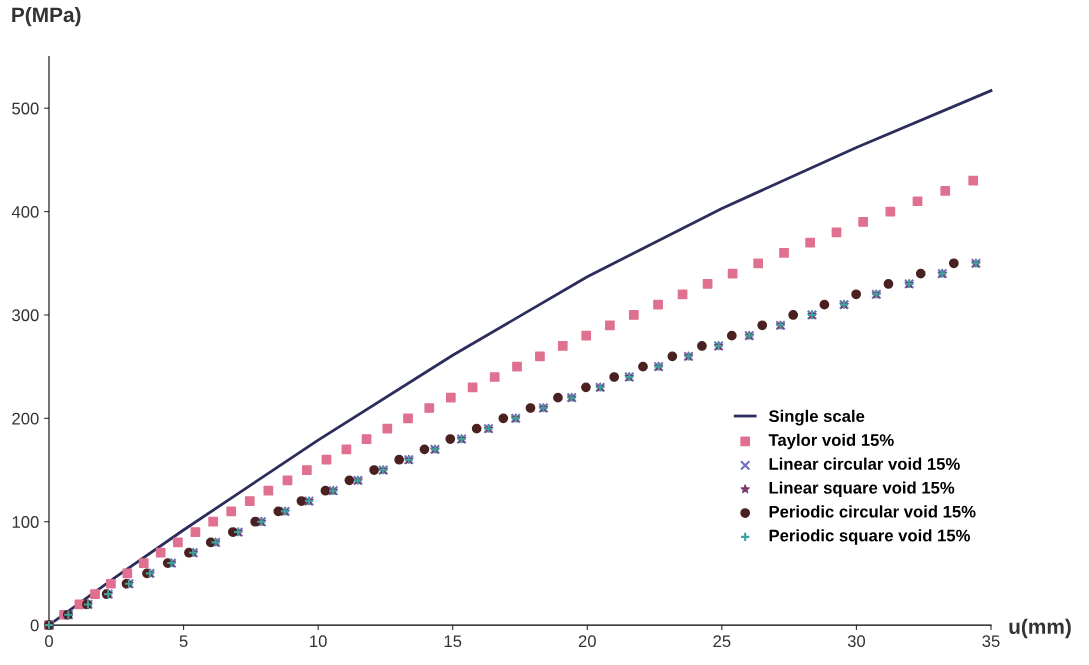 This screenshot has height=665, width=1089. Describe the element at coordinates (856, 641) in the screenshot. I see `x-tick-label: 30` at that location.